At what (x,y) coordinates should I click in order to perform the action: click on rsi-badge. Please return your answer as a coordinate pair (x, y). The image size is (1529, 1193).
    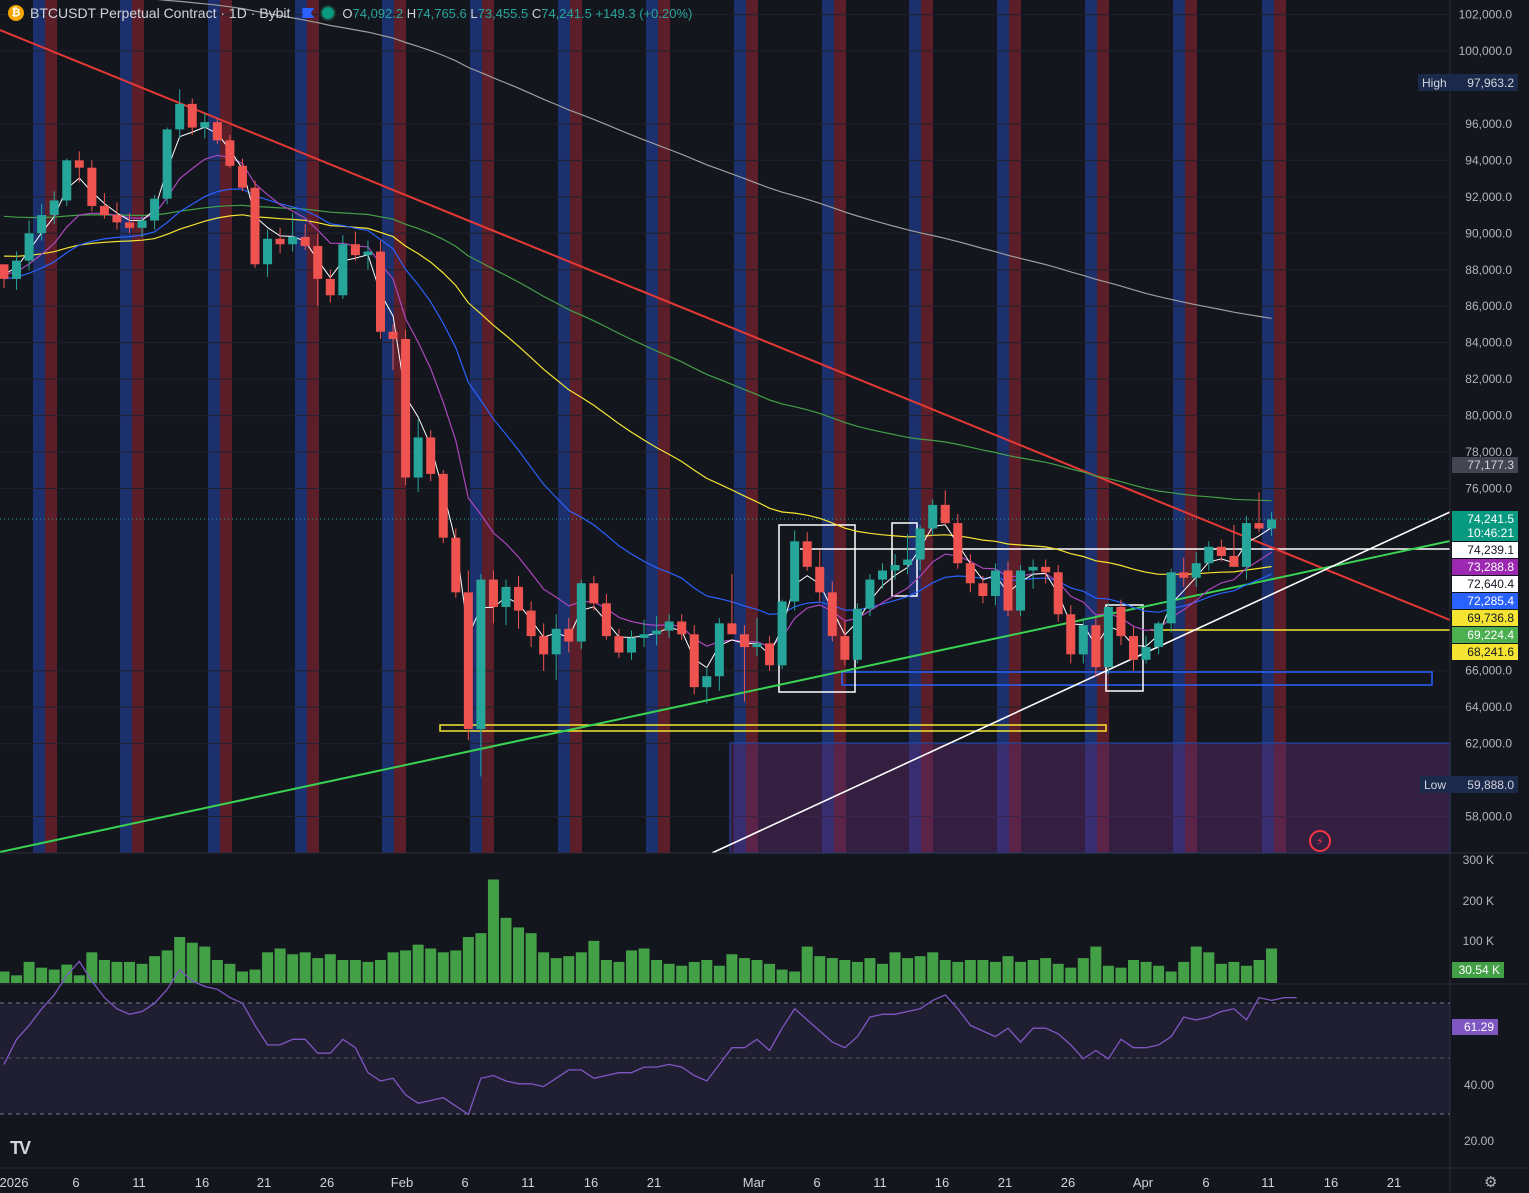
    Looking at the image, I should click on (1475, 1027).